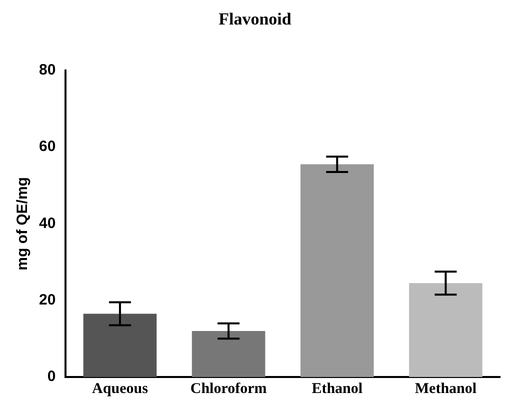 This screenshot has height=405, width=514. Describe the element at coordinates (445, 388) in the screenshot. I see `x-tick-label: Methanol` at that location.